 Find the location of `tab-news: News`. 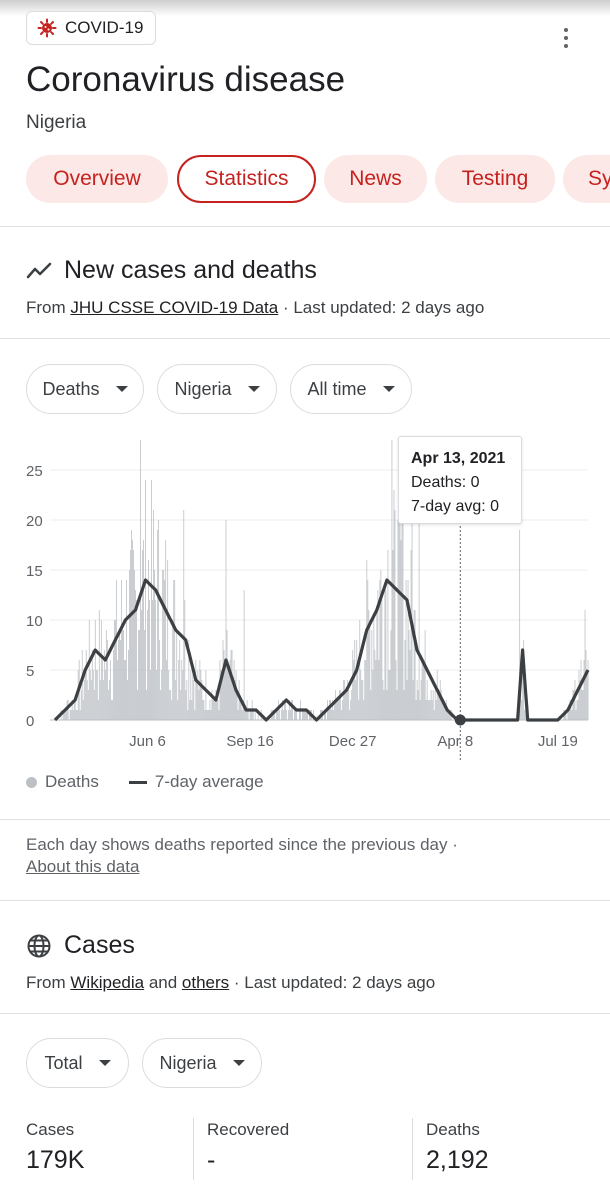

tab-news: News is located at coordinates (375, 179).